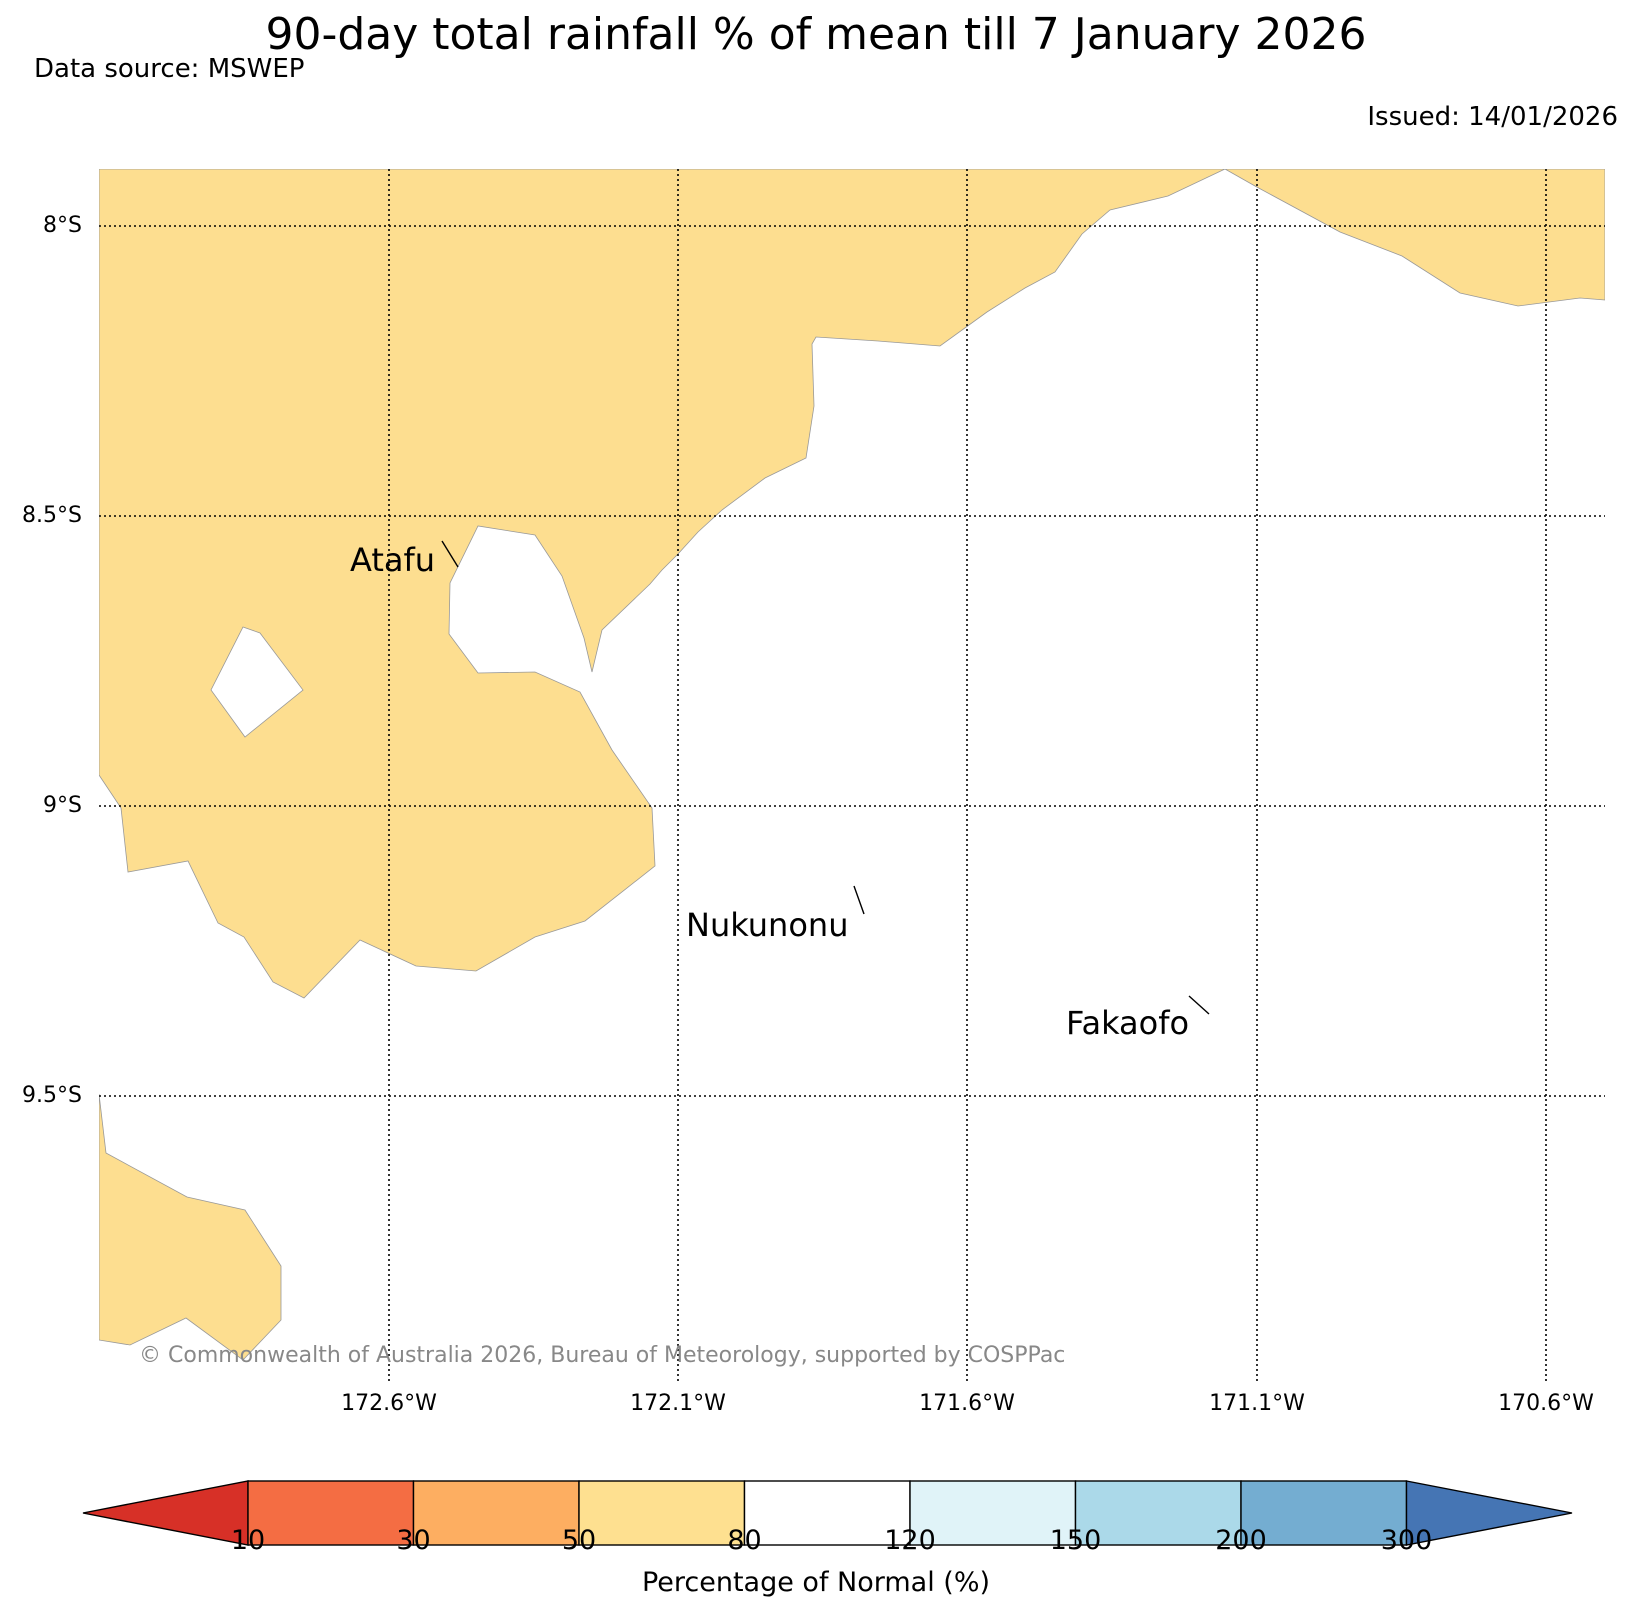 Image resolution: width=1632 pixels, height=1609 pixels. What do you see at coordinates (190, 1227) in the screenshot?
I see `rainfall-region-southwest` at bounding box center [190, 1227].